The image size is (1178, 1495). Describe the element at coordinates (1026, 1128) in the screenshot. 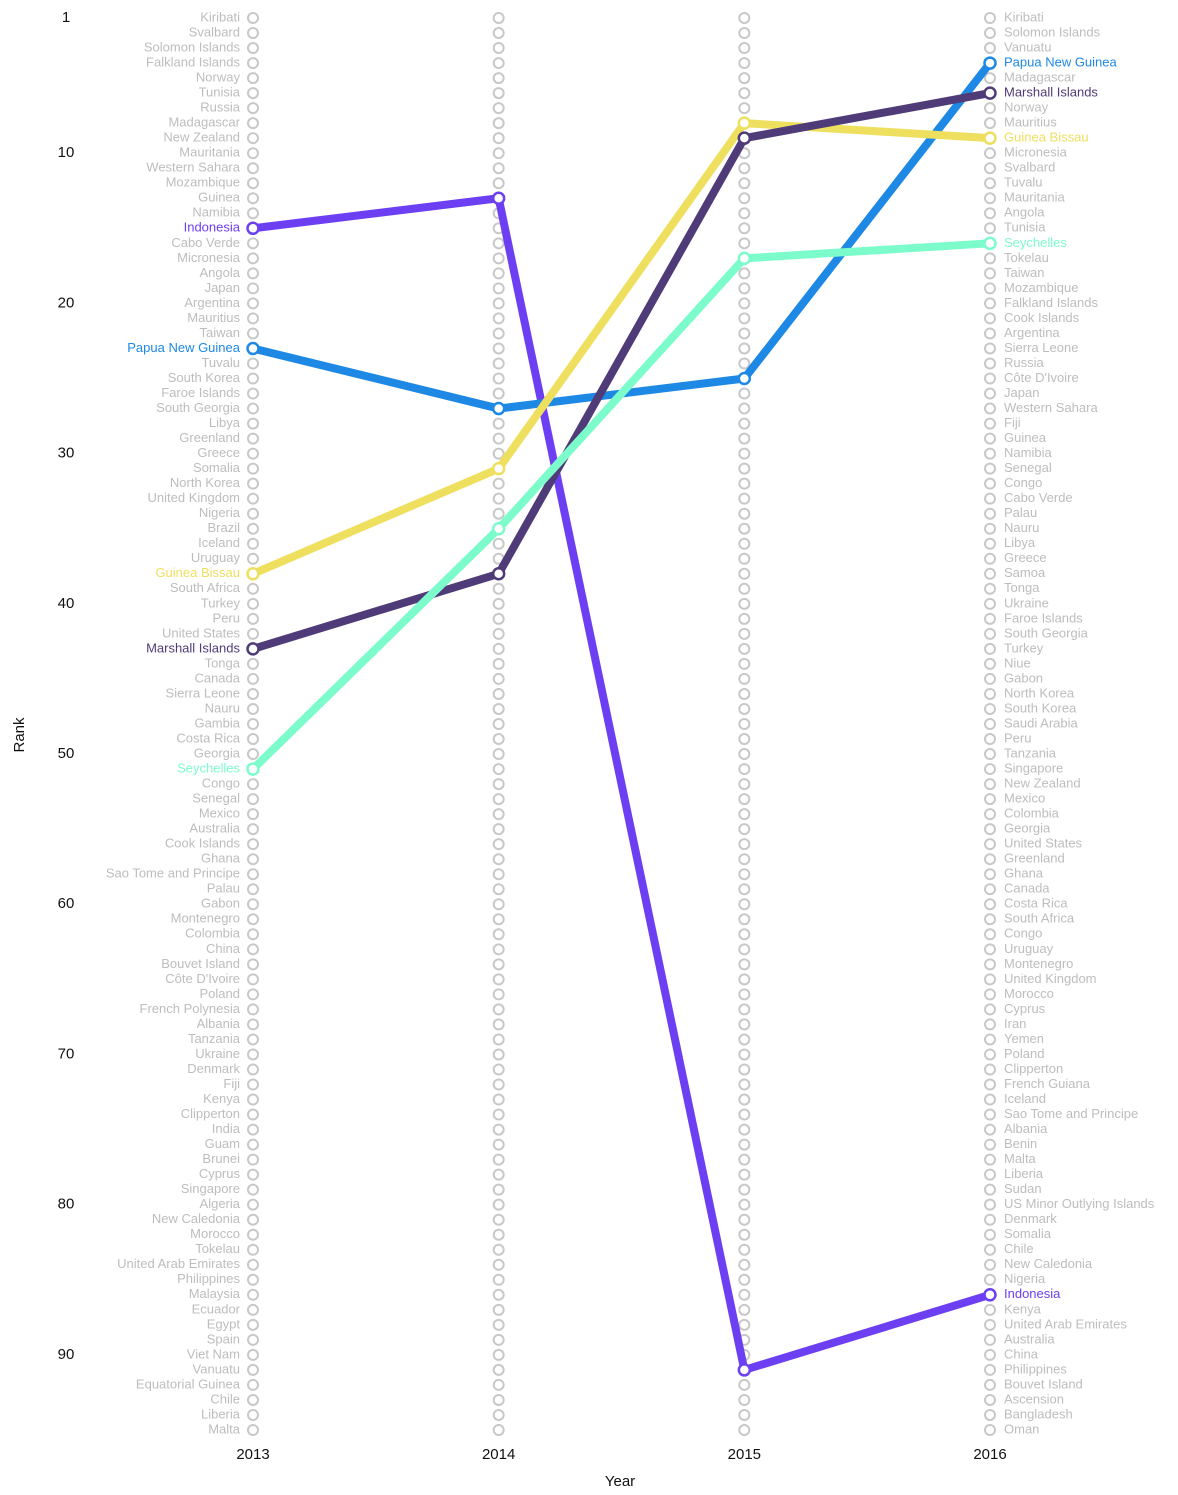

I see `country-label: Albania` at that location.